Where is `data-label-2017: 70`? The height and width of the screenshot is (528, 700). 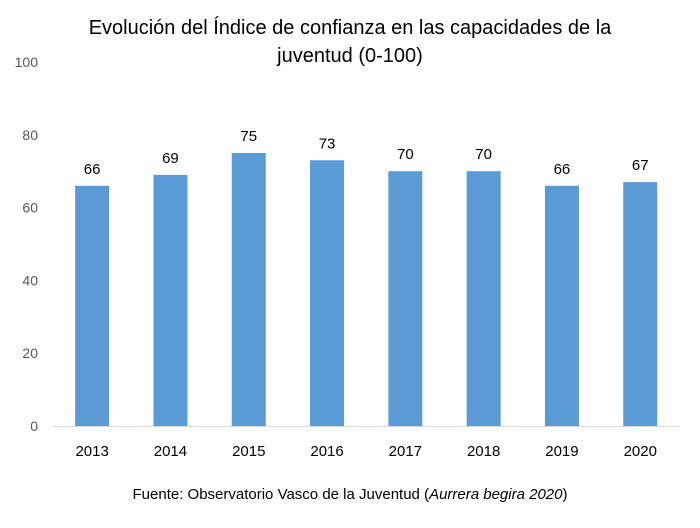 data-label-2017: 70 is located at coordinates (405, 154).